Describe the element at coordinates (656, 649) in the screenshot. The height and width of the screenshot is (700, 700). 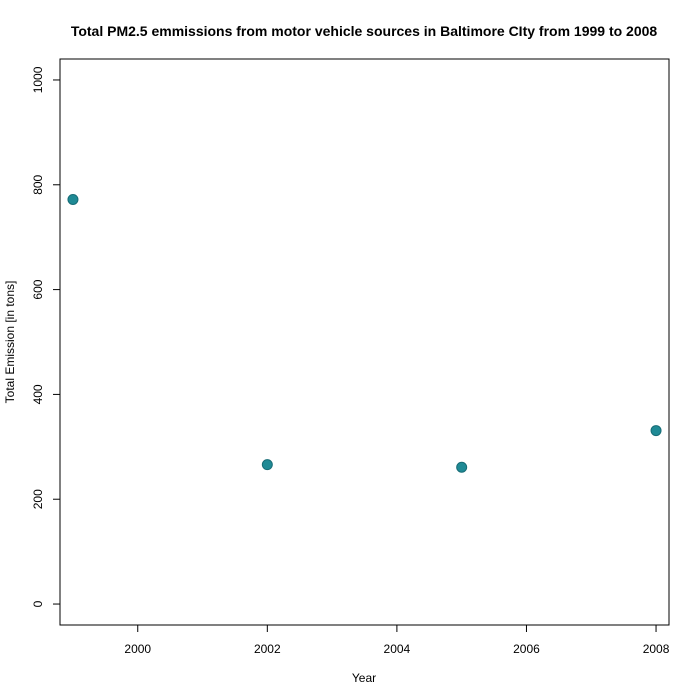
I see `x-tick-label: 2008` at that location.